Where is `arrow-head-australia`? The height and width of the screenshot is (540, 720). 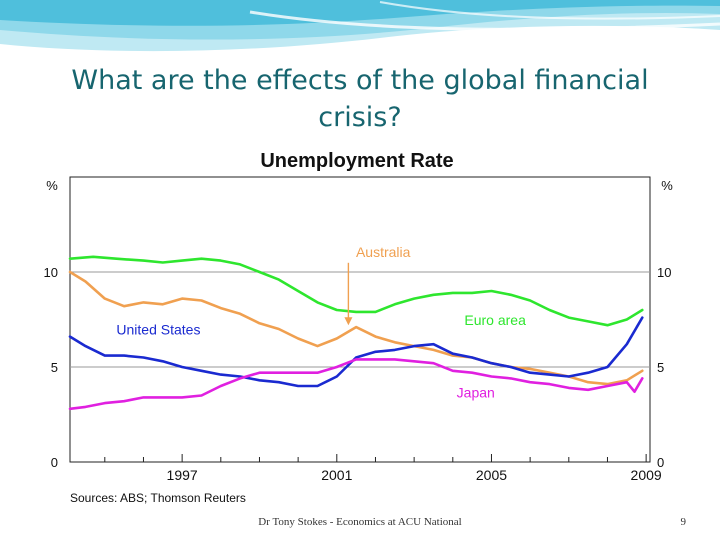
arrow-head-australia is located at coordinates (348, 321).